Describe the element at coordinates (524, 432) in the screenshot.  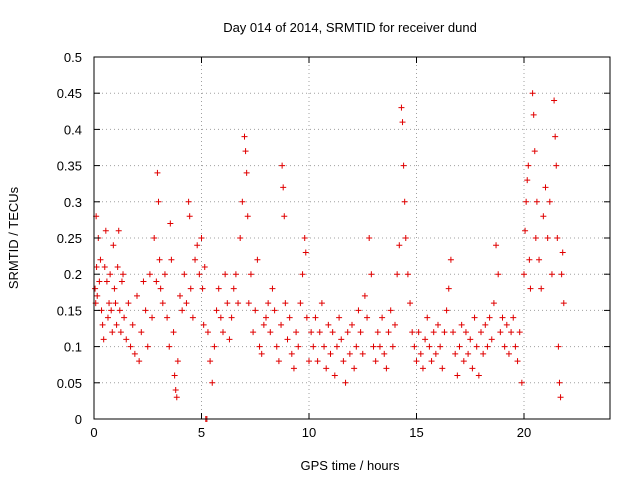
I see `x-tick-label: 20` at that location.